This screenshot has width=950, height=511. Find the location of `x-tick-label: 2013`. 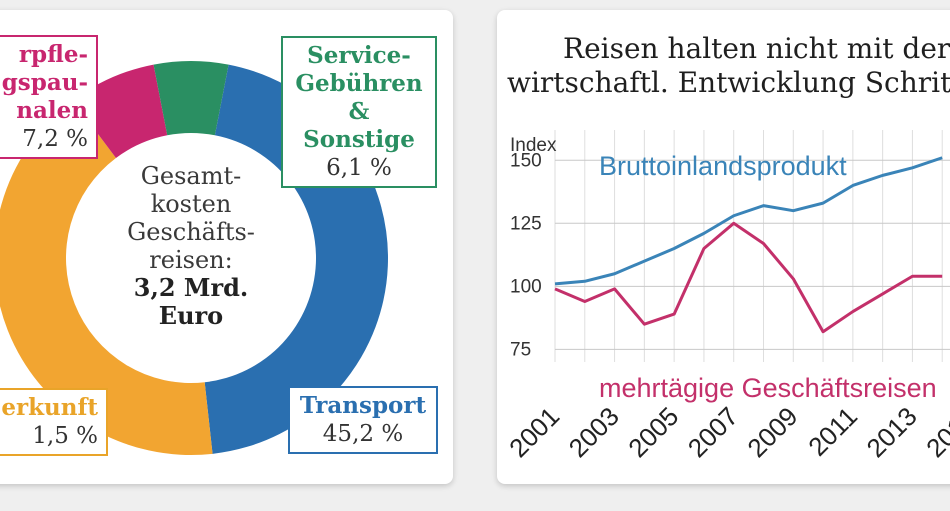

x-tick-label: 2013 is located at coordinates (892, 432).